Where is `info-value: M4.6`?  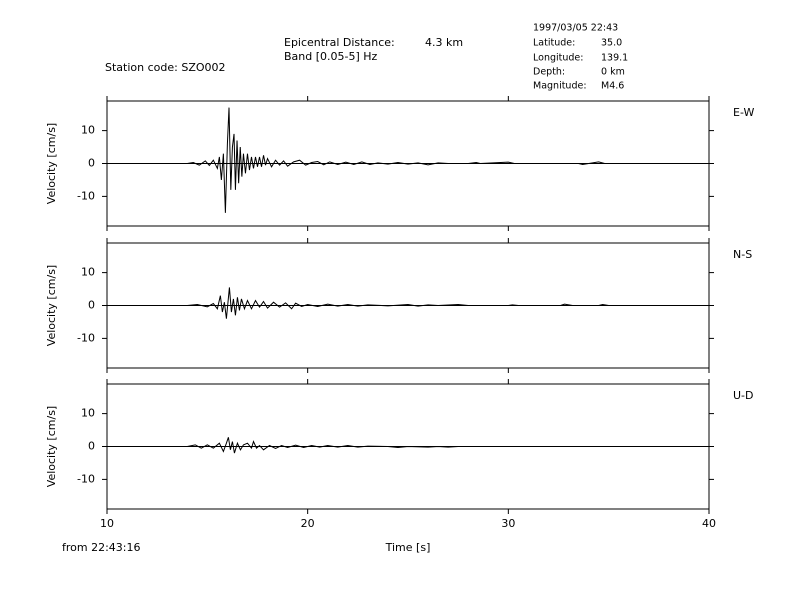 info-value: M4.6 is located at coordinates (612, 86).